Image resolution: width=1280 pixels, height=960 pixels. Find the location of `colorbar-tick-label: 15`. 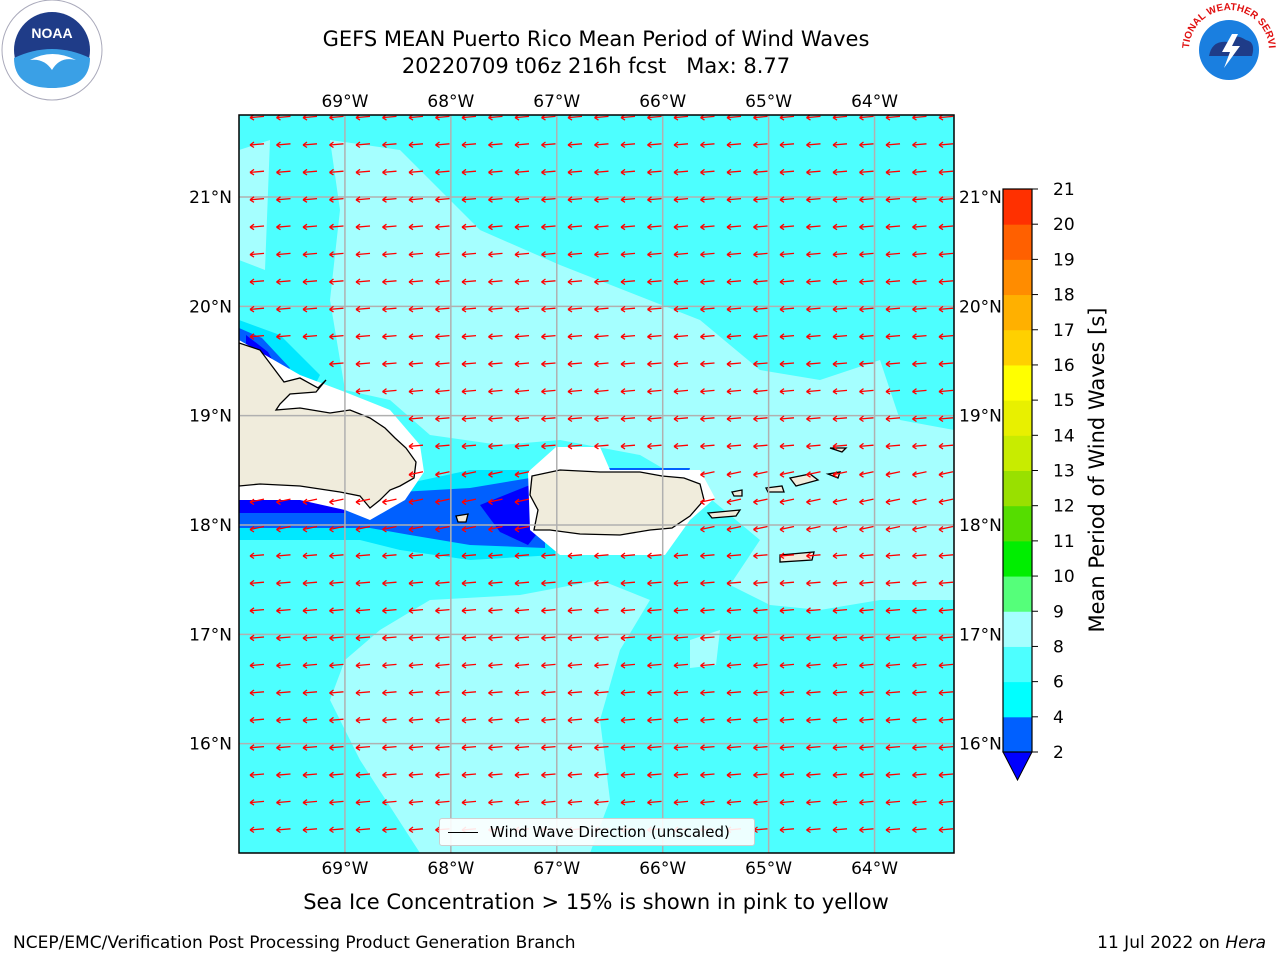

colorbar-tick-label: 15 is located at coordinates (1064, 401).